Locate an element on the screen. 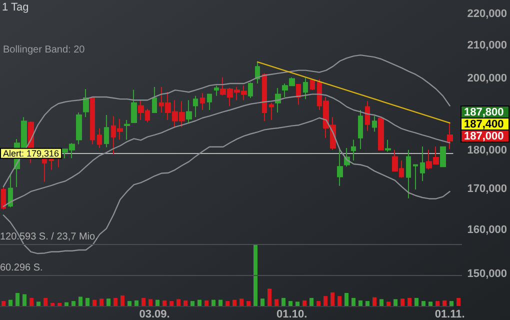 This screenshot has width=510, height=320. y-tick-label: 180,000 is located at coordinates (487, 150).